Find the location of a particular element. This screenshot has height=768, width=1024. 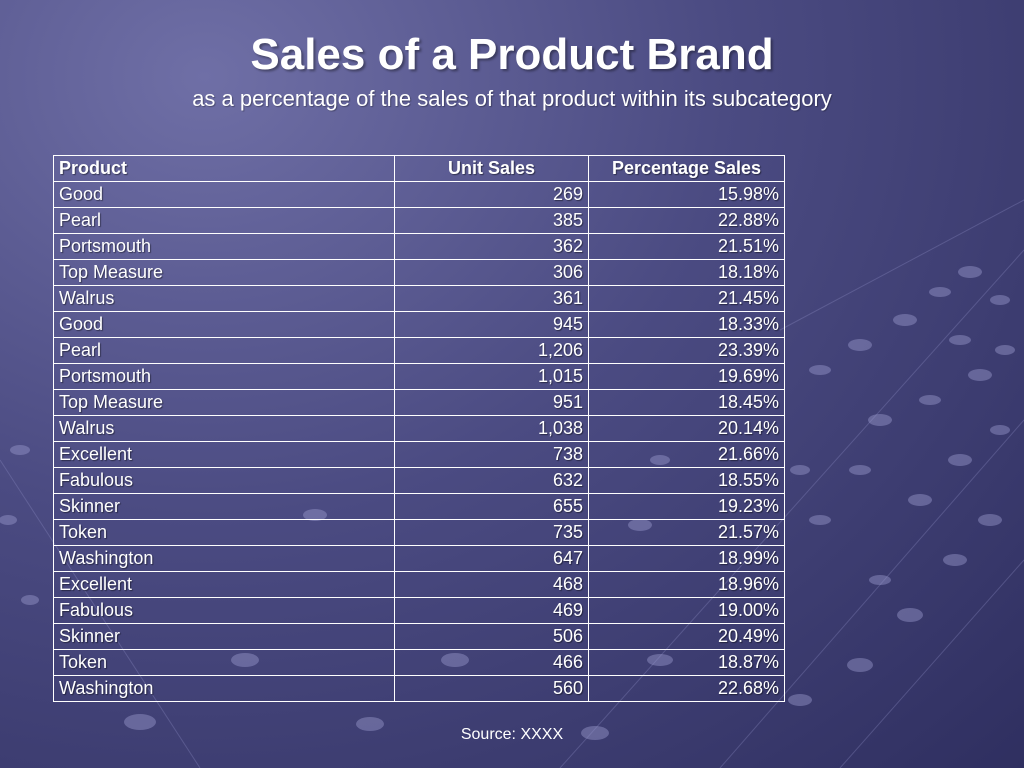

cell-percentage-sales: 21.51% is located at coordinates (686, 246).